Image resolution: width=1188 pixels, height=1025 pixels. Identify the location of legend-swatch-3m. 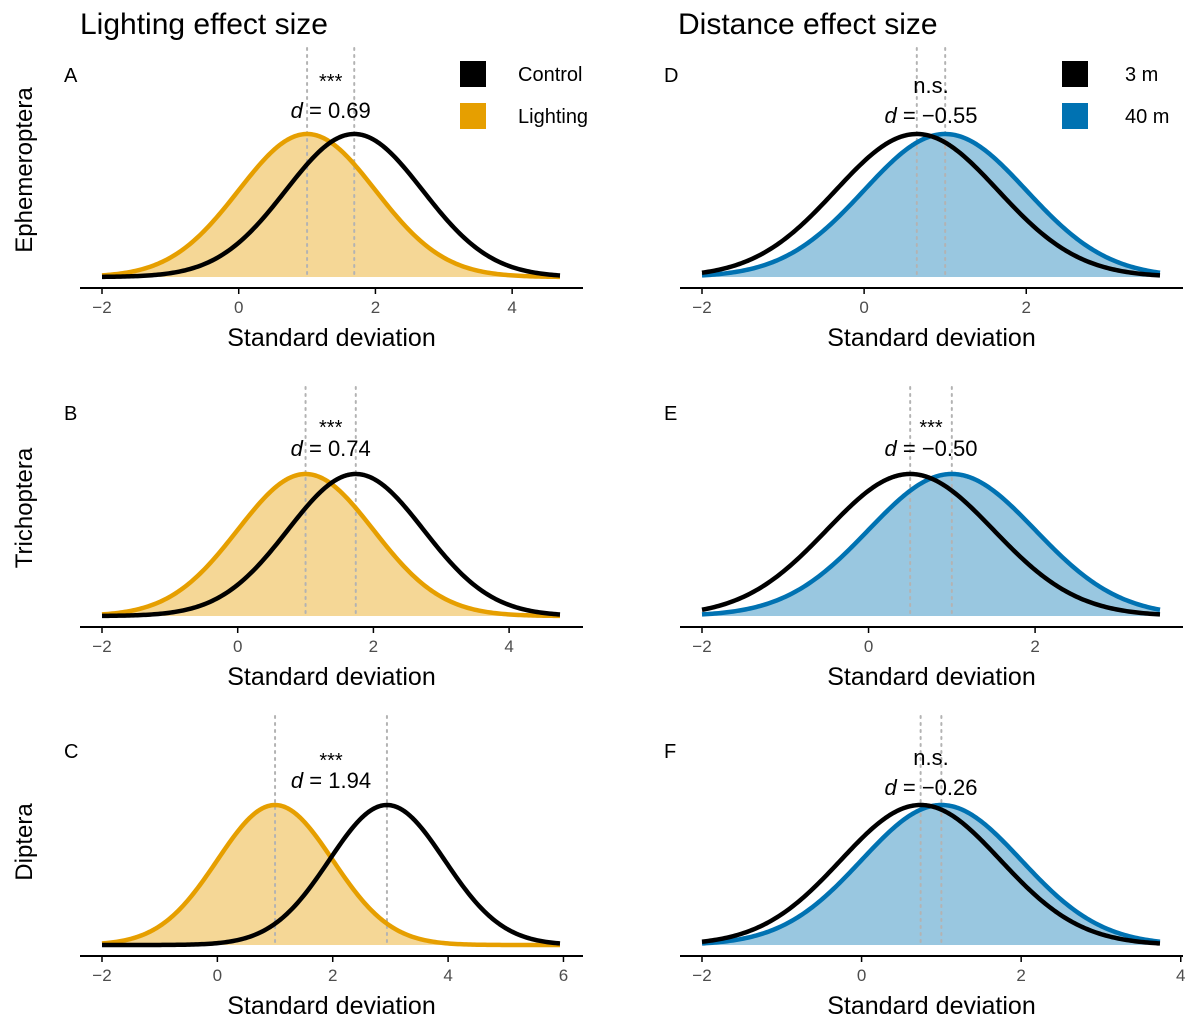
(1075, 74).